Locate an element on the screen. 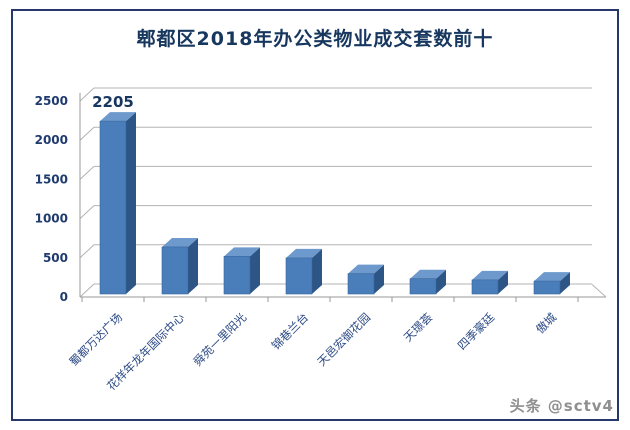  watermark: 头条 @sctv4 is located at coordinates (562, 405).